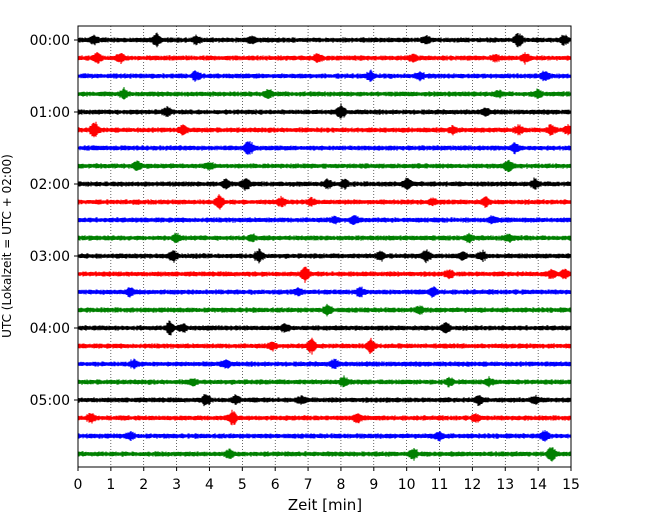 Image resolution: width=650 pixels, height=520 pixels. What do you see at coordinates (50, 113) in the screenshot?
I see `y-tick-label: 01:00` at bounding box center [50, 113].